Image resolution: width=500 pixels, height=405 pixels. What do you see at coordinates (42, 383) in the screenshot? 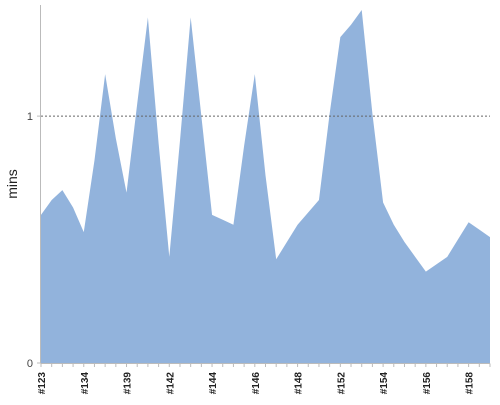
I see `x-tick-label: #123` at bounding box center [42, 383].